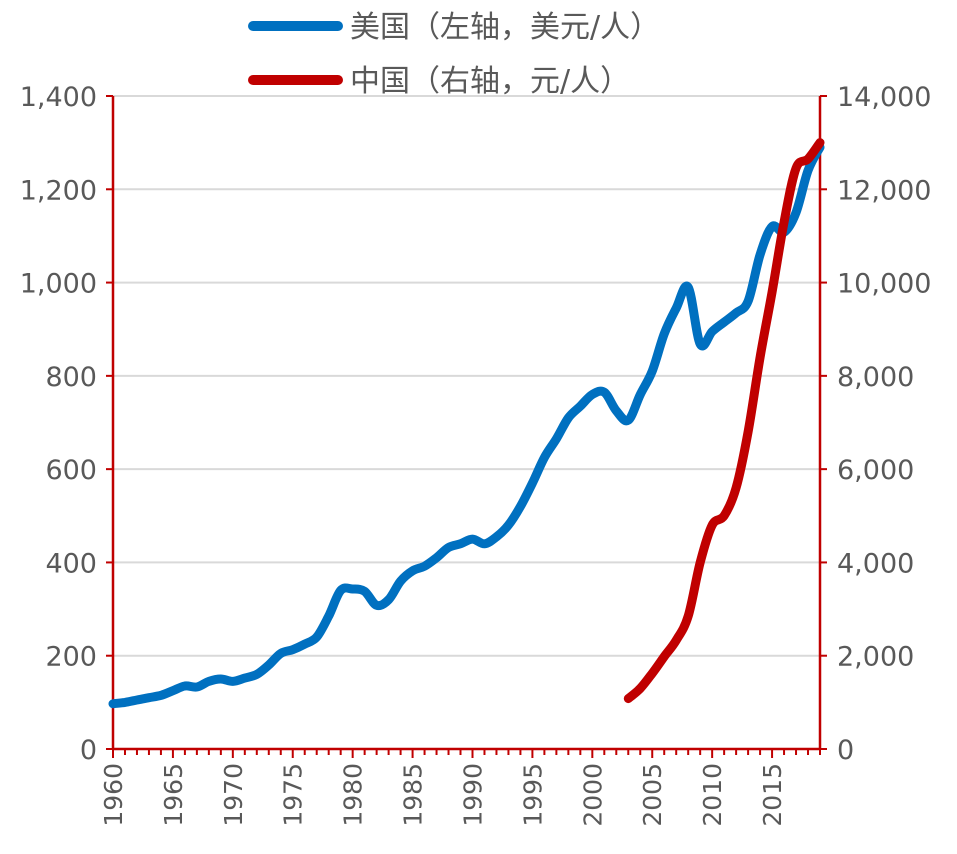 Image resolution: width=957 pixels, height=854 pixels. Describe the element at coordinates (884, 190) in the screenshot. I see `right-tick-label: 12,000` at that location.